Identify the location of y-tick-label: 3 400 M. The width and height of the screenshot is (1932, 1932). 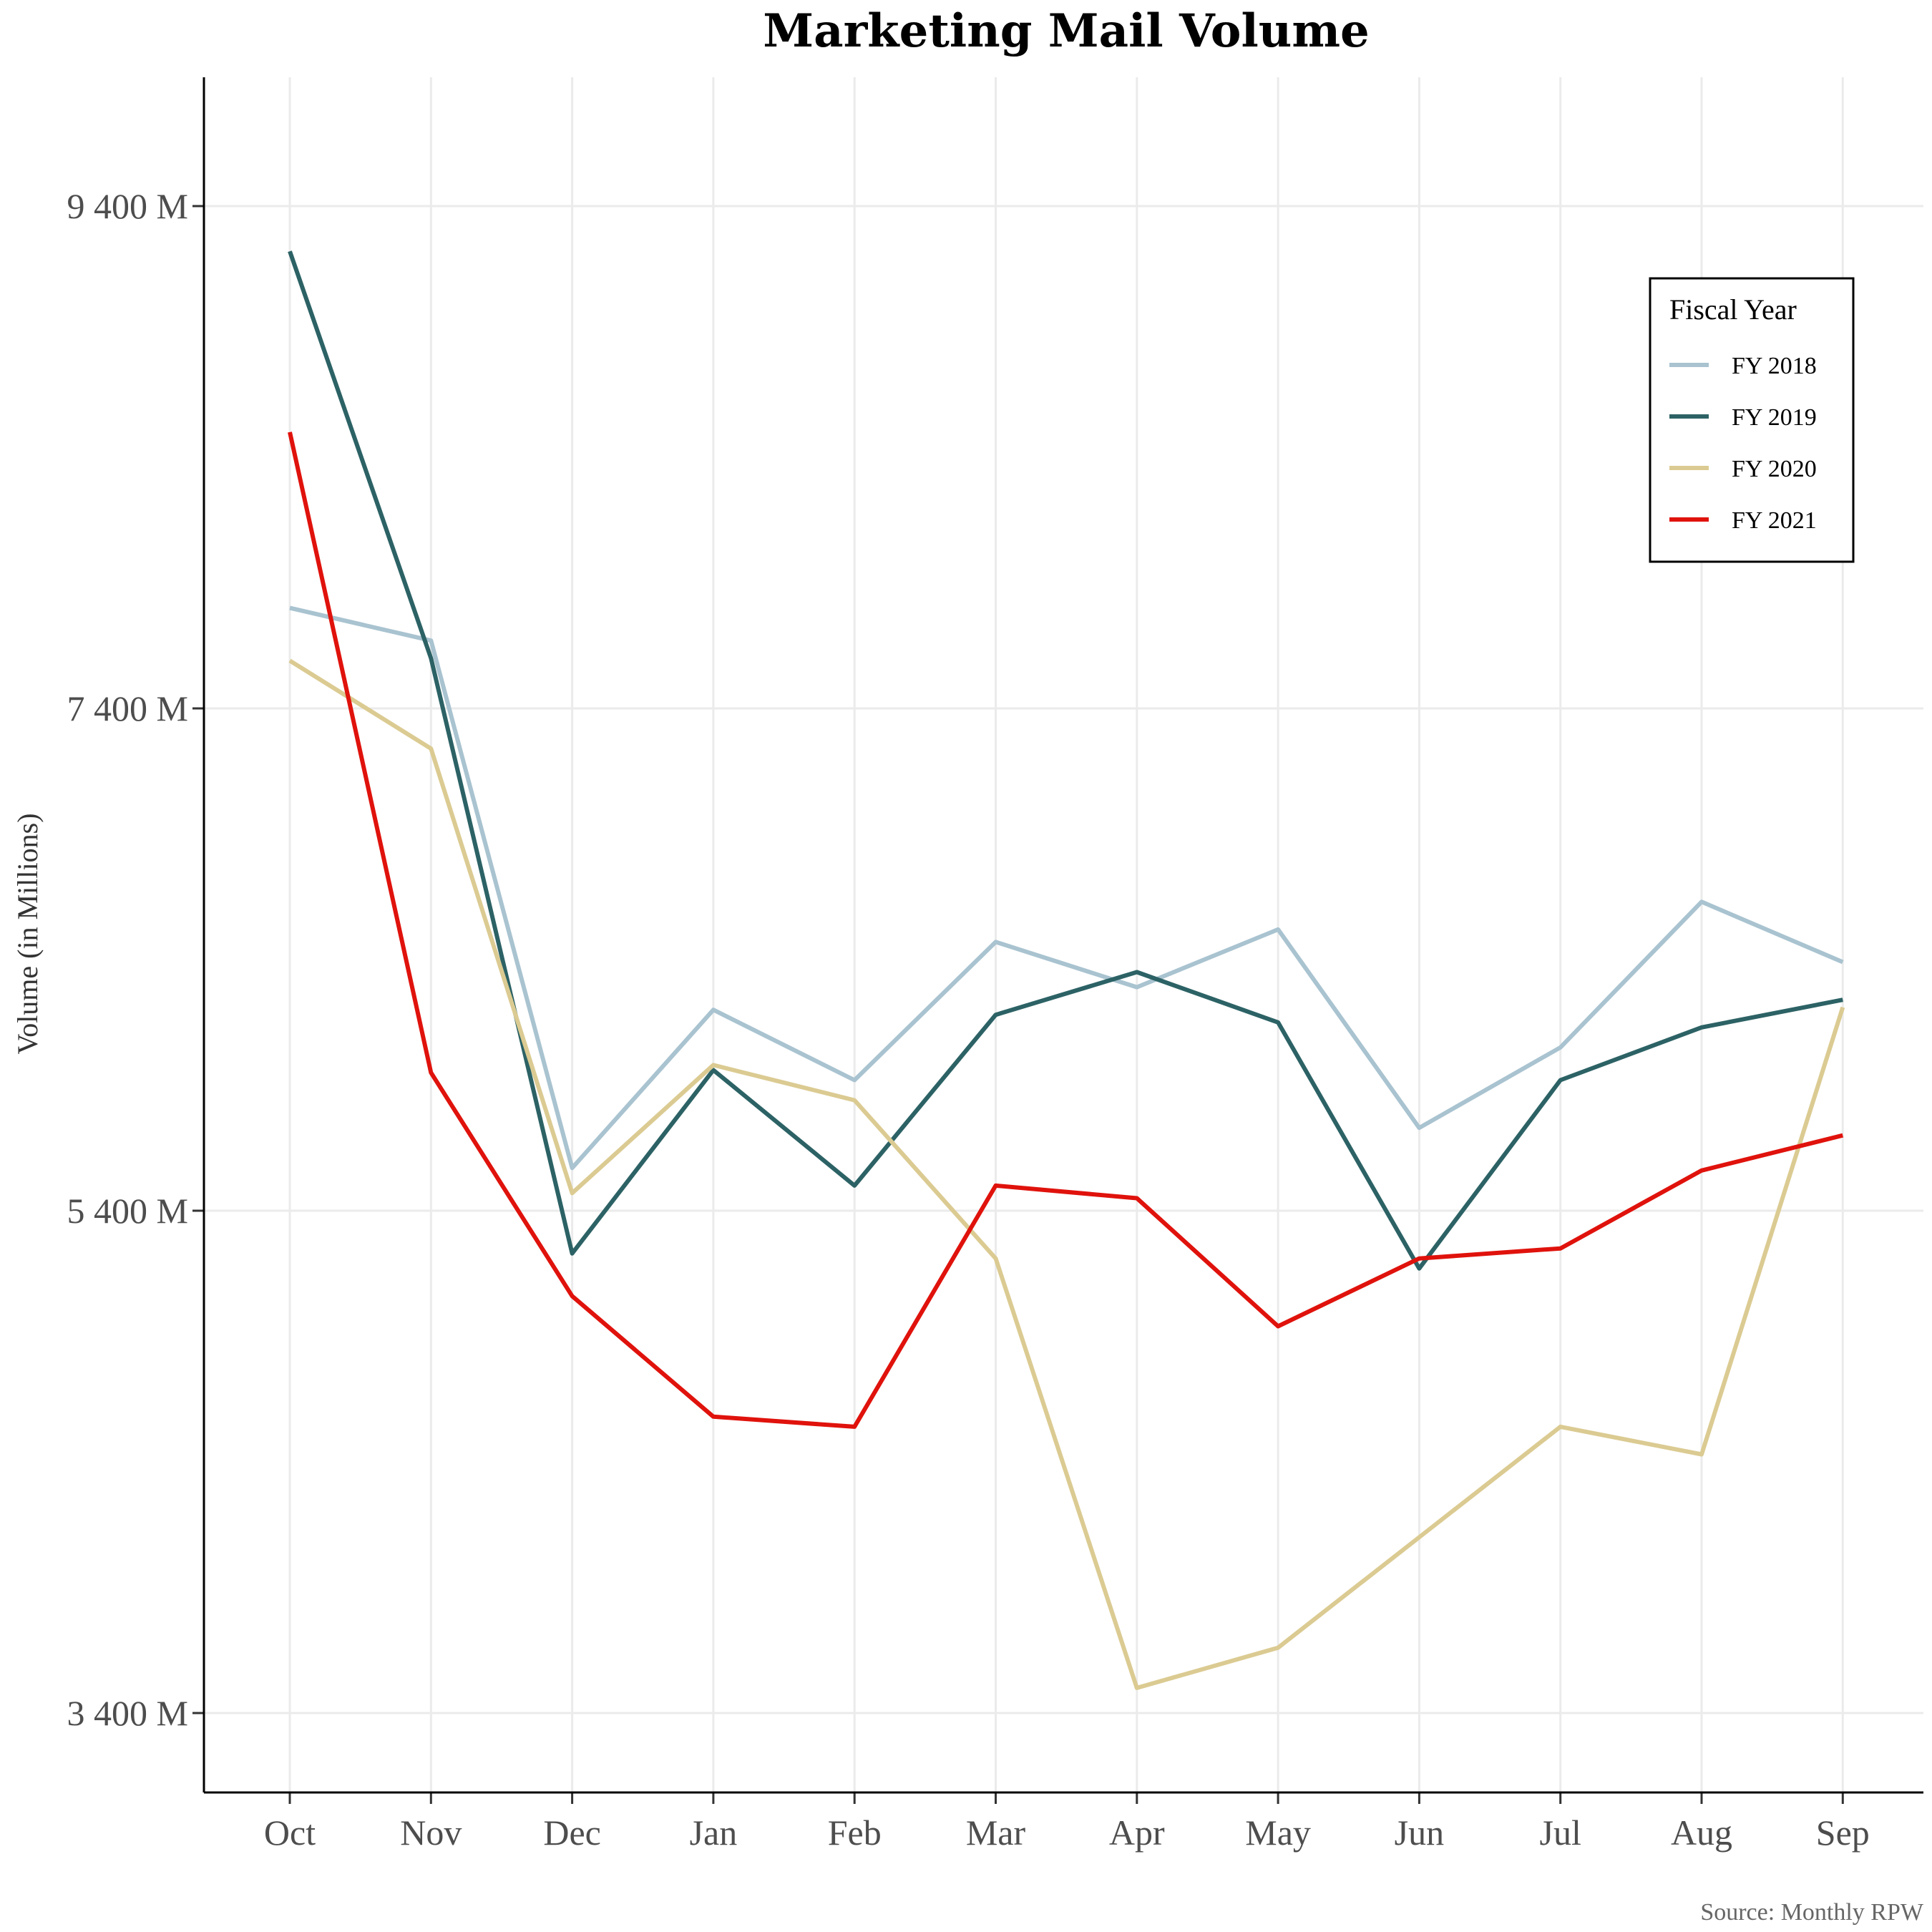
(127, 1713).